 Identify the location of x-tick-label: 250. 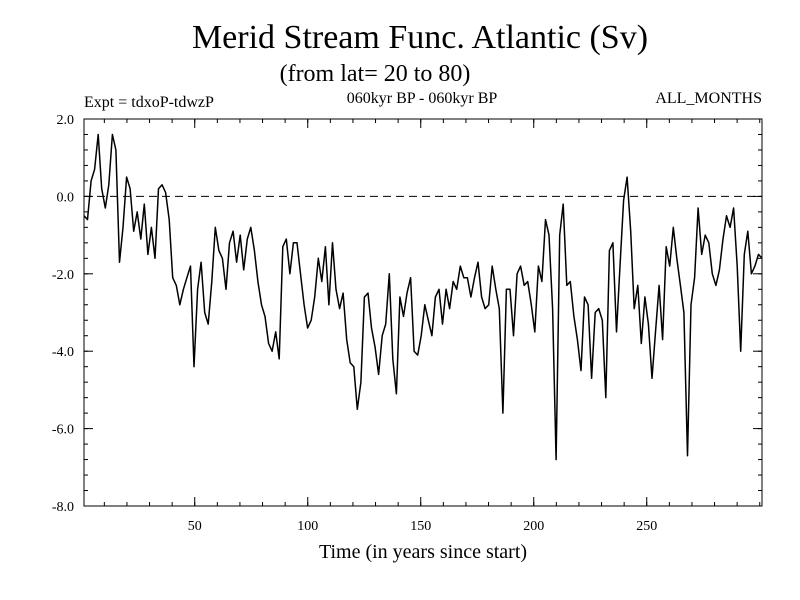
(646, 526).